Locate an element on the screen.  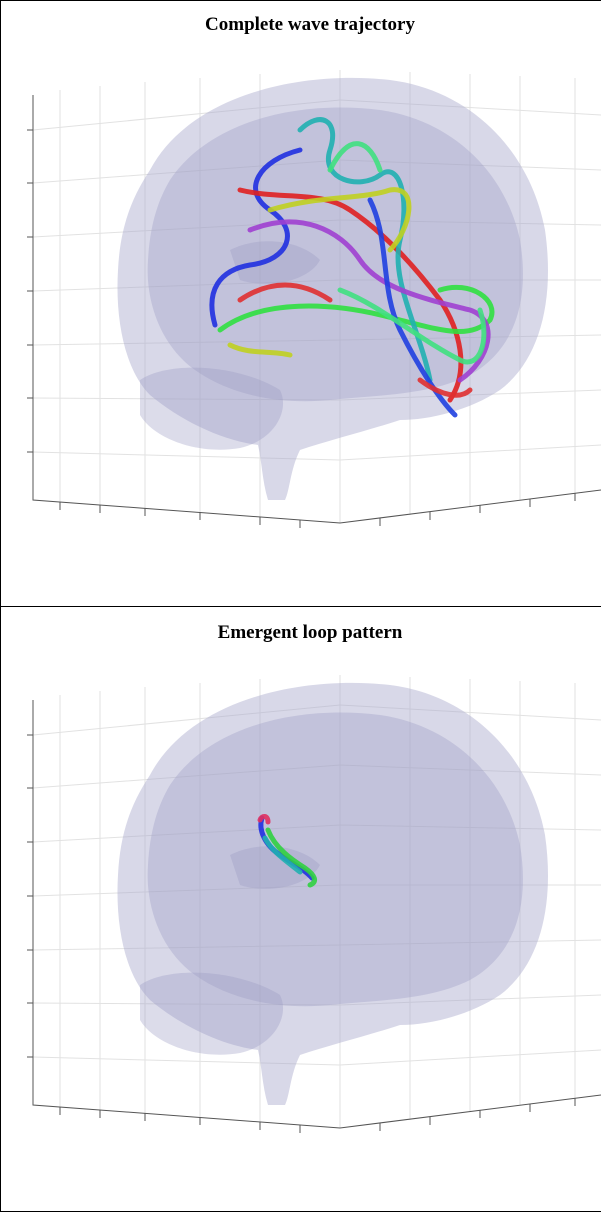
panel-title: Emergent loop pattern is located at coordinates (310, 632).